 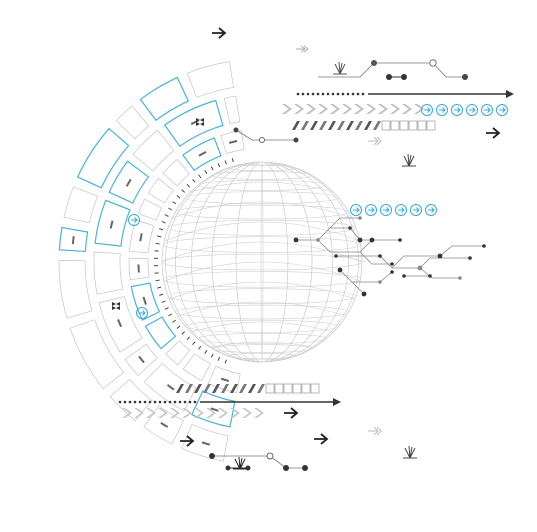 What do you see at coordinates (353, 109) in the screenshot?
I see `chevron-strip` at bounding box center [353, 109].